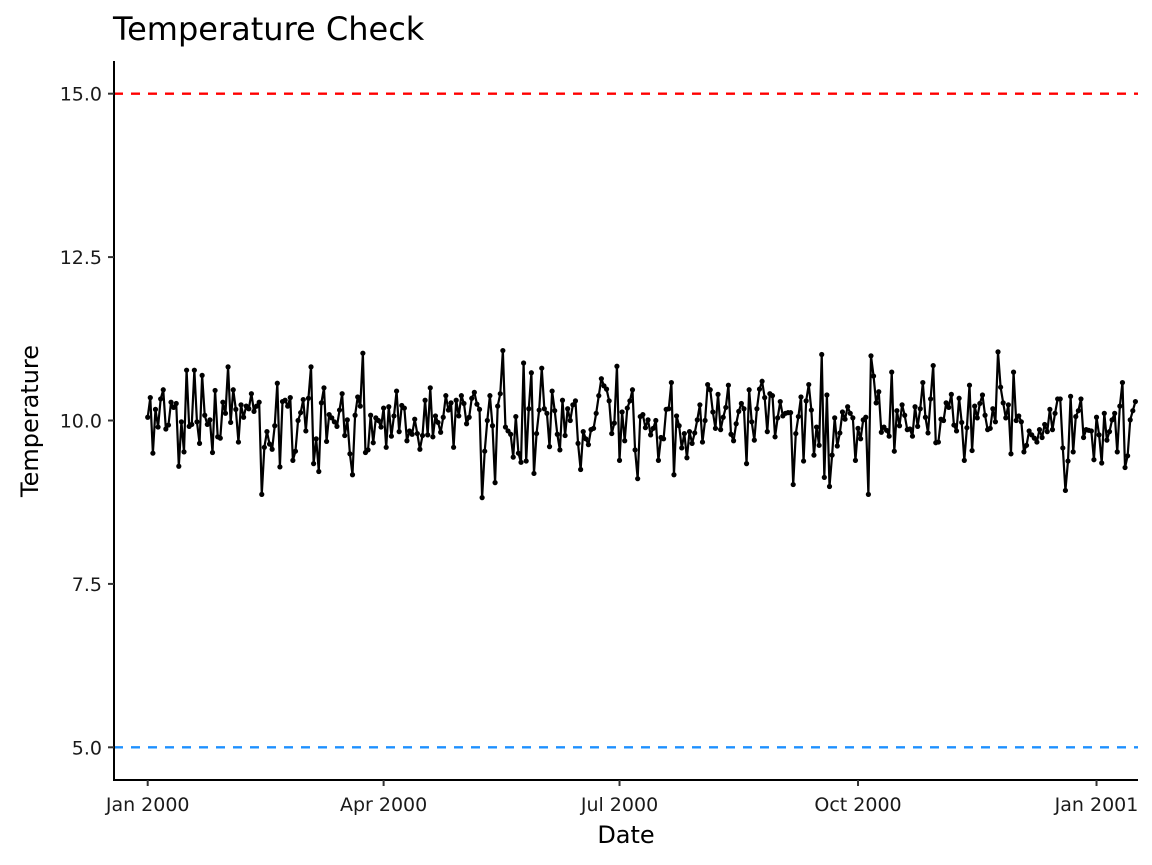  What do you see at coordinates (621, 798) in the screenshot?
I see `x-axis-ticks: Jan 2000 Apr 2000 Jul 2000 Oct 2000 Jan 2001` at bounding box center [621, 798].